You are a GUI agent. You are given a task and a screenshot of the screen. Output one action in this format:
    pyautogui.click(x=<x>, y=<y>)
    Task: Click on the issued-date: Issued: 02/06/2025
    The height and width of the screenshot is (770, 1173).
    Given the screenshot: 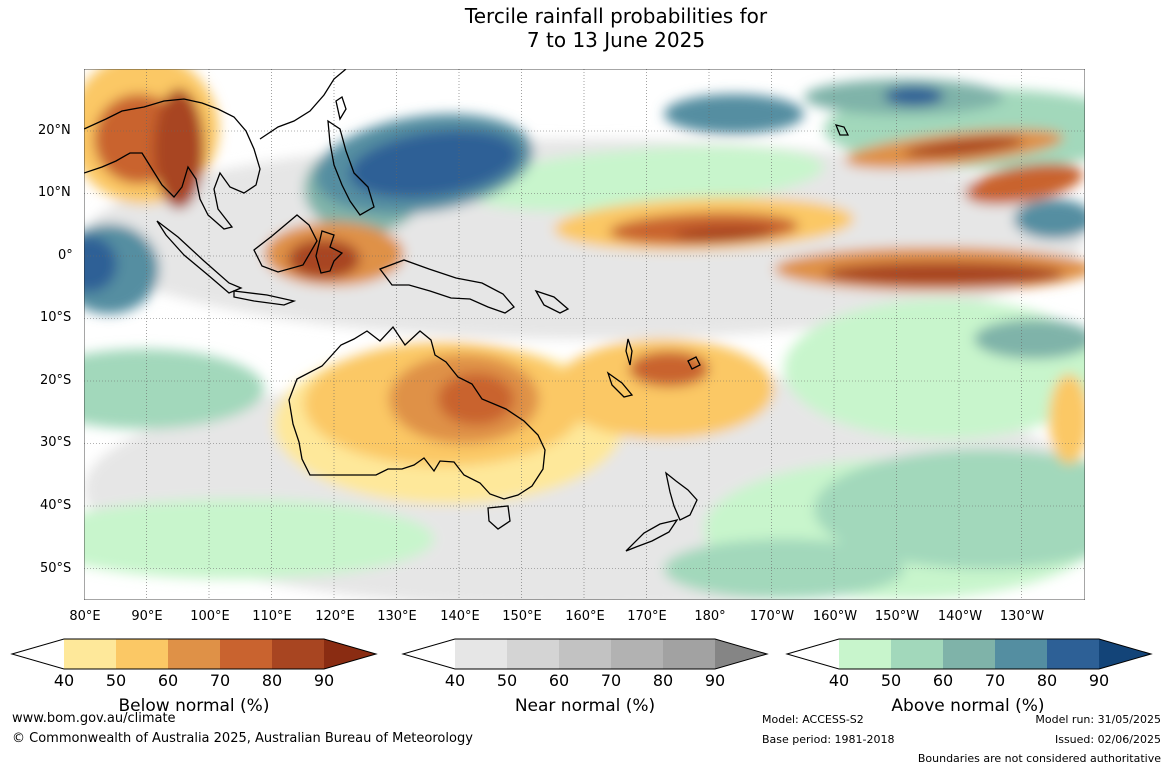 What is the action you would take?
    pyautogui.click(x=1107, y=739)
    